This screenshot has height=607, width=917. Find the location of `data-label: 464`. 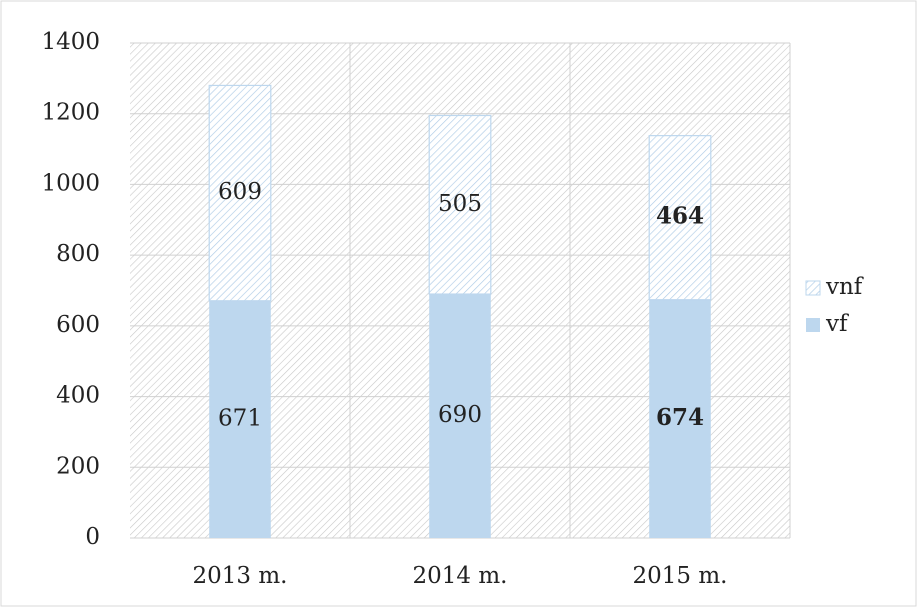

data-label: 464 is located at coordinates (680, 216).